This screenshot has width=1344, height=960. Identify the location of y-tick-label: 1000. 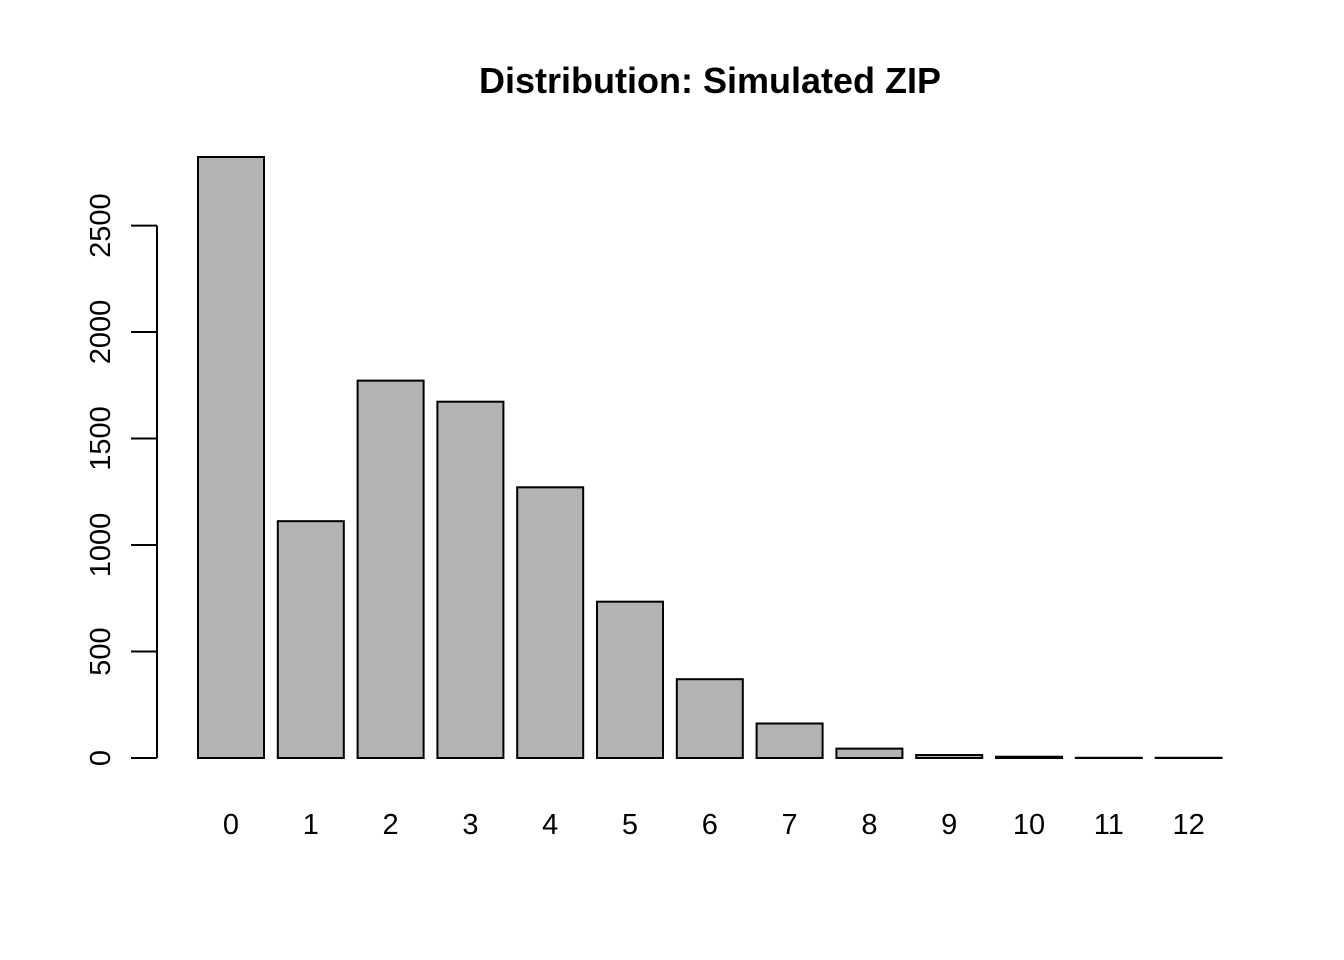
(101, 545).